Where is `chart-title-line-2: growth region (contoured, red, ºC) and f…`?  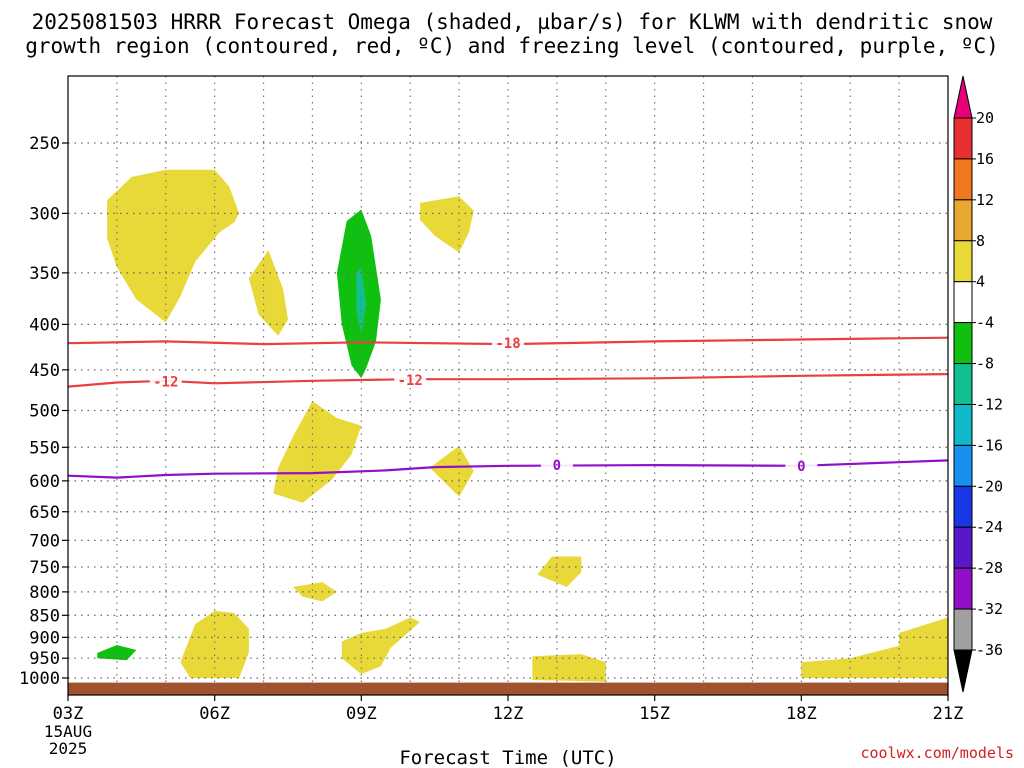 chart-title-line-2: growth region (contoured, red, ºC) and f… is located at coordinates (512, 46).